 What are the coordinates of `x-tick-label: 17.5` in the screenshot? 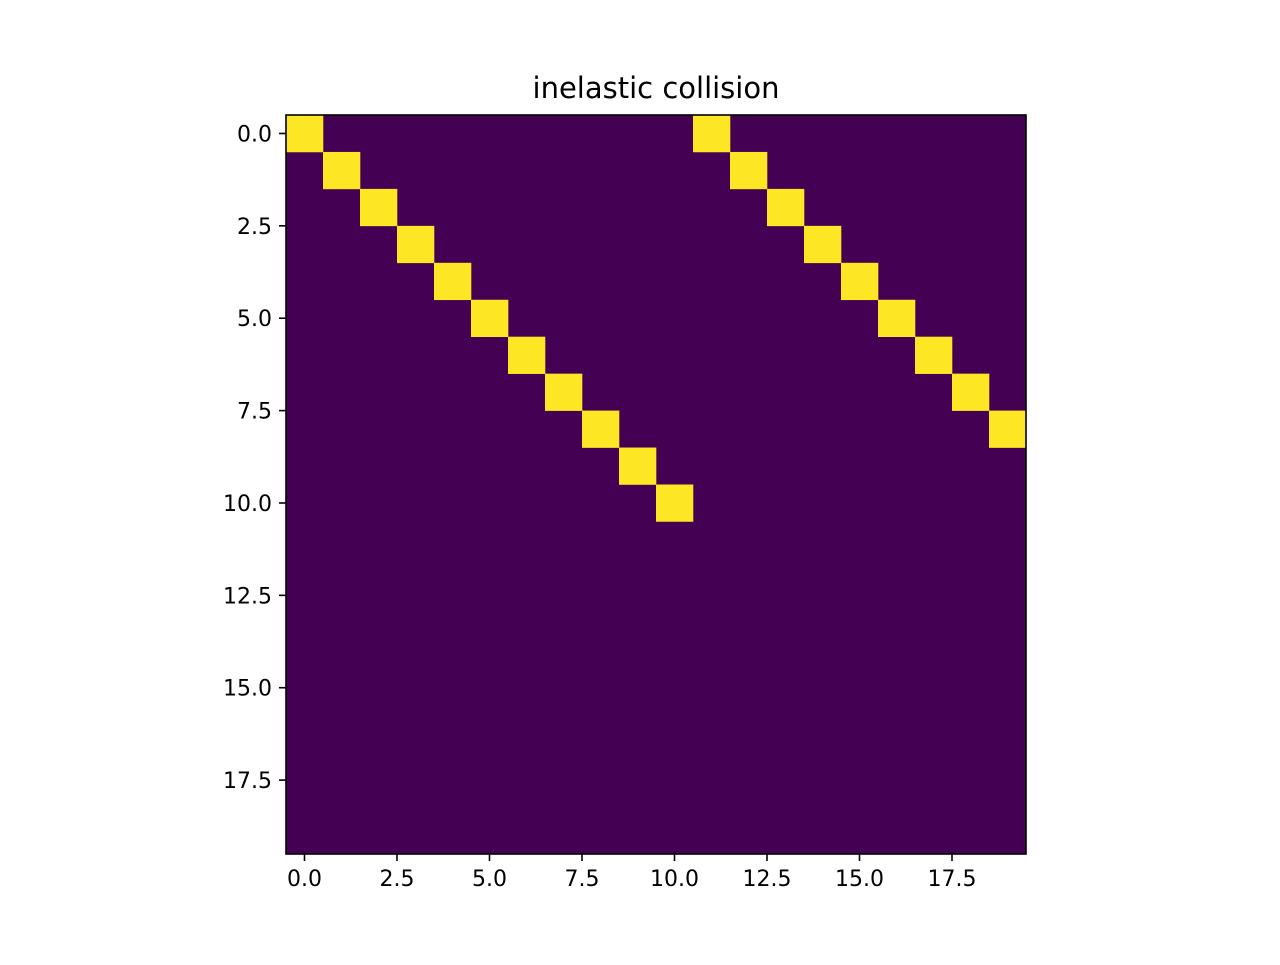 It's located at (952, 879).